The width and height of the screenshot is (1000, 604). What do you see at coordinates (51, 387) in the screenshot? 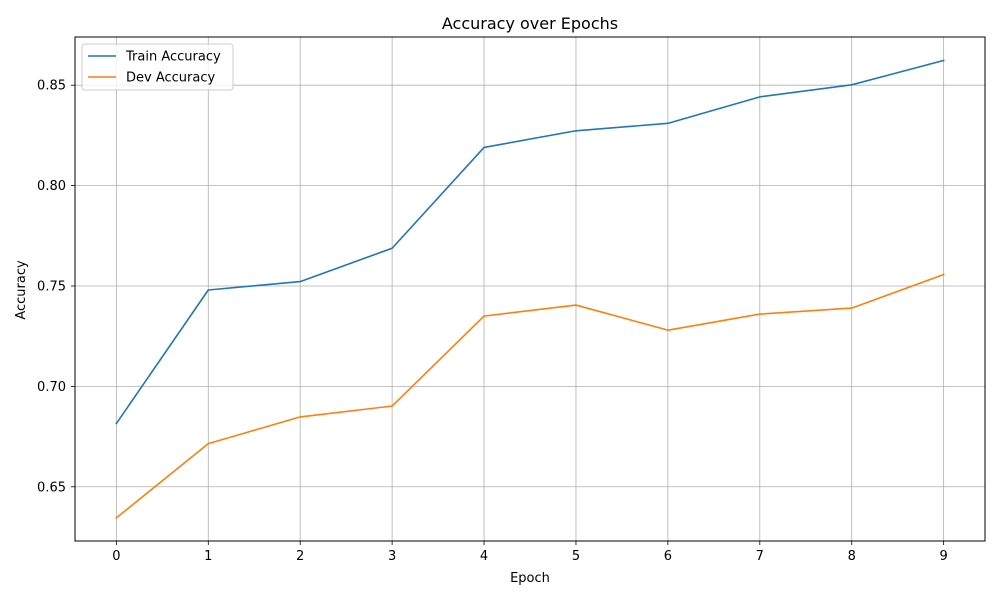
I see `y-tick-label: 0.70` at bounding box center [51, 387].